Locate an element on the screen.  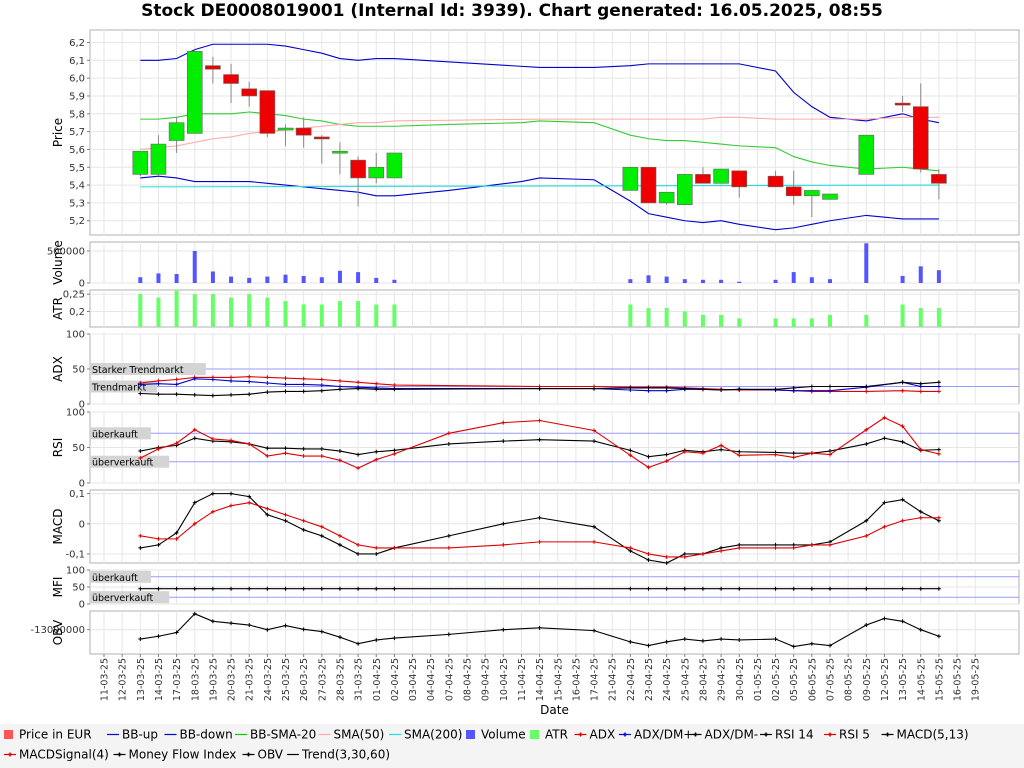
legend-label: RSI 14 is located at coordinates (794, 735).